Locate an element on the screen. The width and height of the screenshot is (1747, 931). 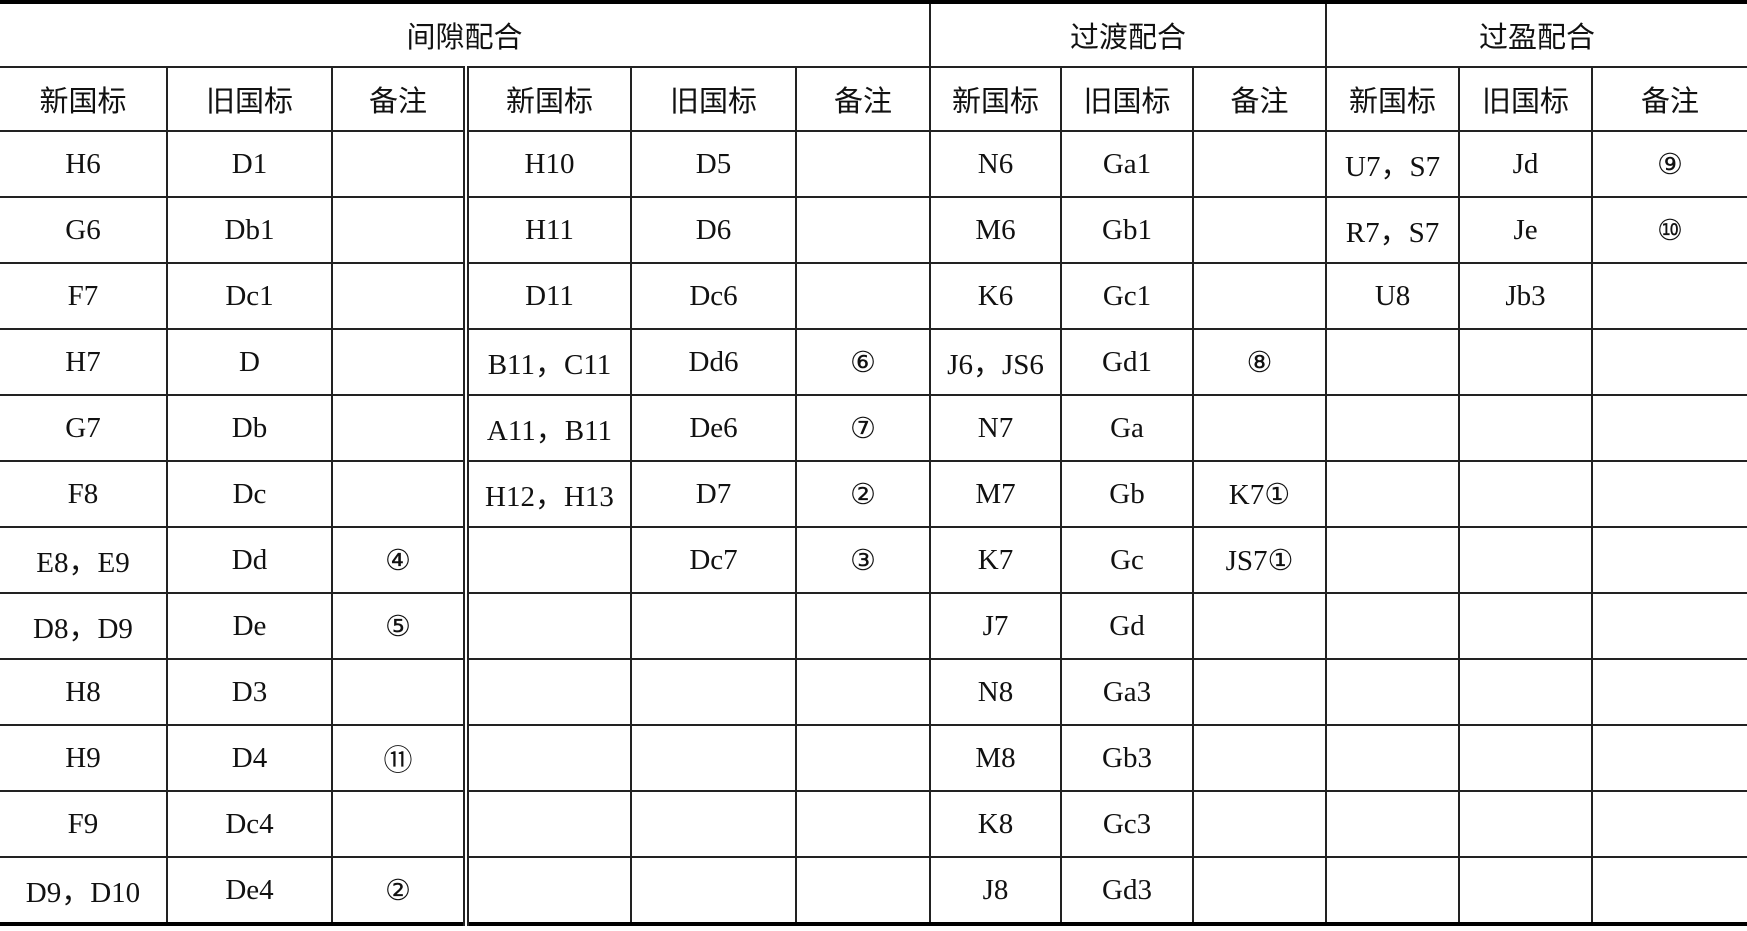
table-row: H7 D B11，C11 Dd6 ⑥ J6，JS6 Gd1 ⑧ is located at coordinates (873, 362).